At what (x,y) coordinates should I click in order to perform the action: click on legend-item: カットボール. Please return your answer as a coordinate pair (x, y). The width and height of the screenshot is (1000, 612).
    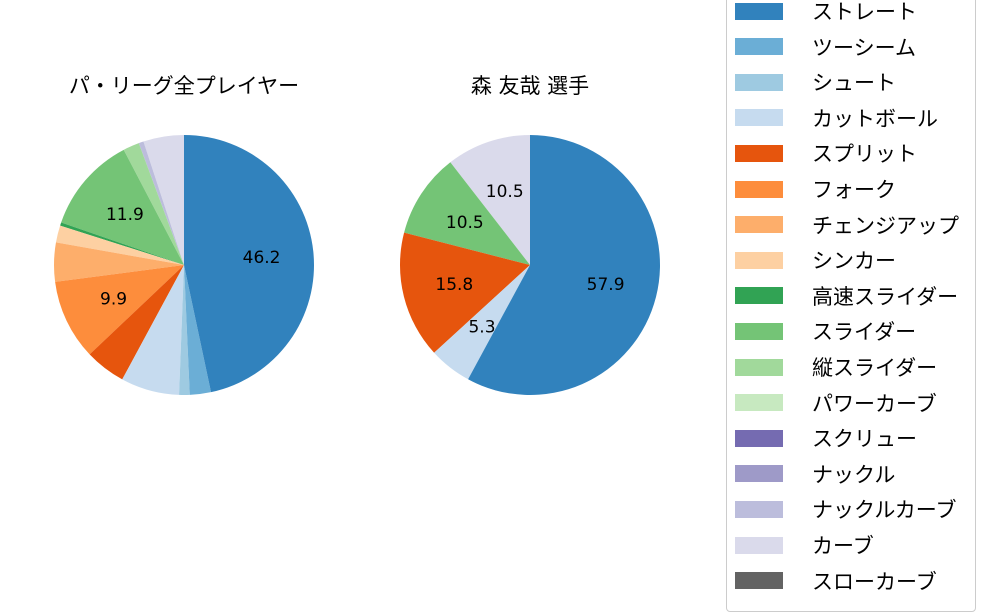
    Looking at the image, I should click on (836, 118).